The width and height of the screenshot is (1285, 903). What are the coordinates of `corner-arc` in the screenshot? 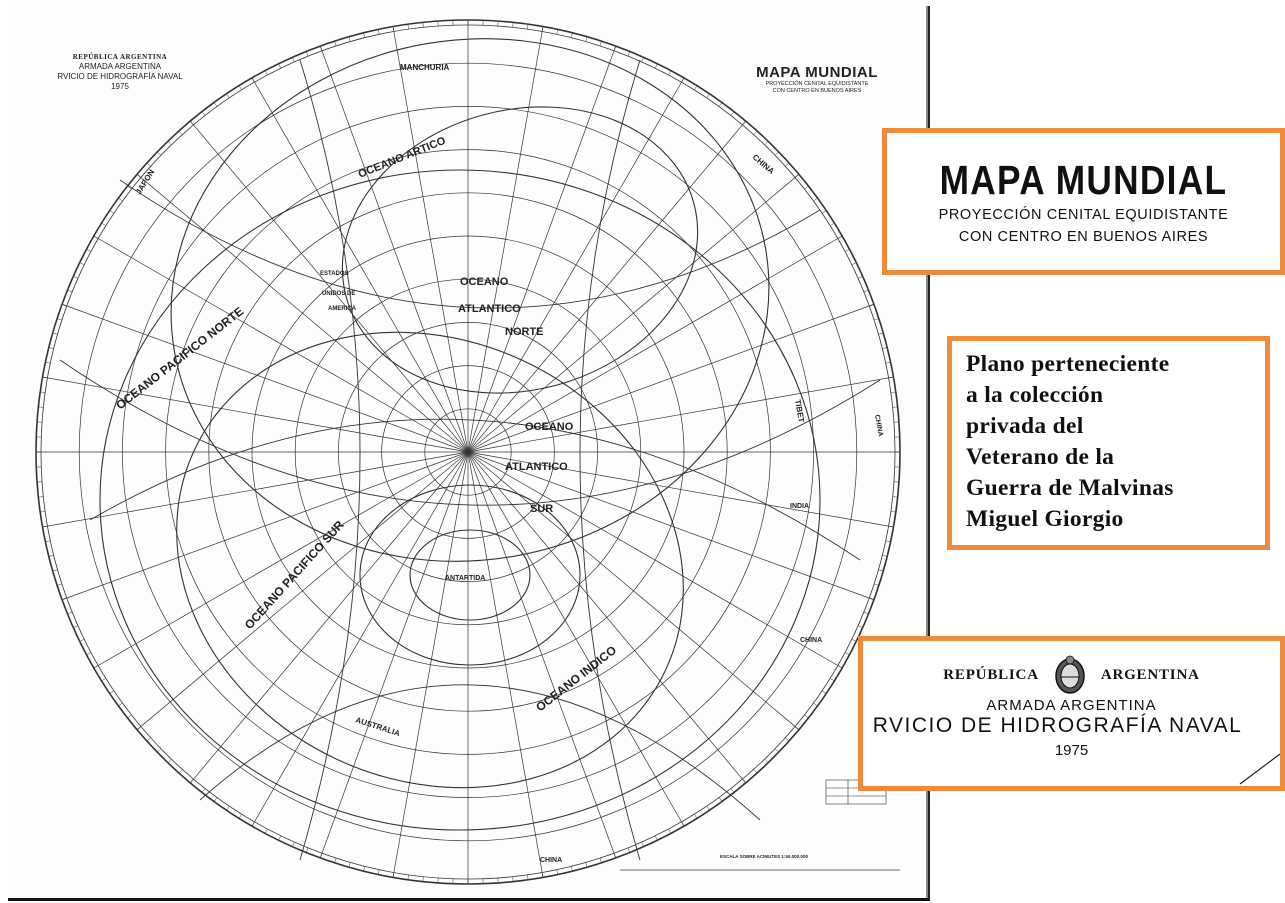 It's located at (1259, 769).